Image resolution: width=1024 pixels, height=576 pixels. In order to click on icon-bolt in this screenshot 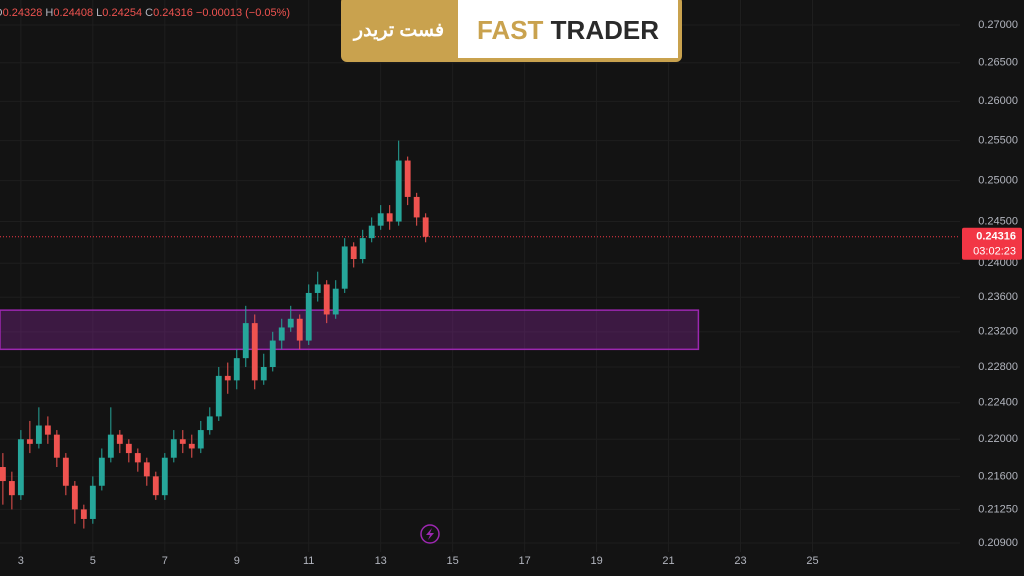, I will do `click(430, 534)`.